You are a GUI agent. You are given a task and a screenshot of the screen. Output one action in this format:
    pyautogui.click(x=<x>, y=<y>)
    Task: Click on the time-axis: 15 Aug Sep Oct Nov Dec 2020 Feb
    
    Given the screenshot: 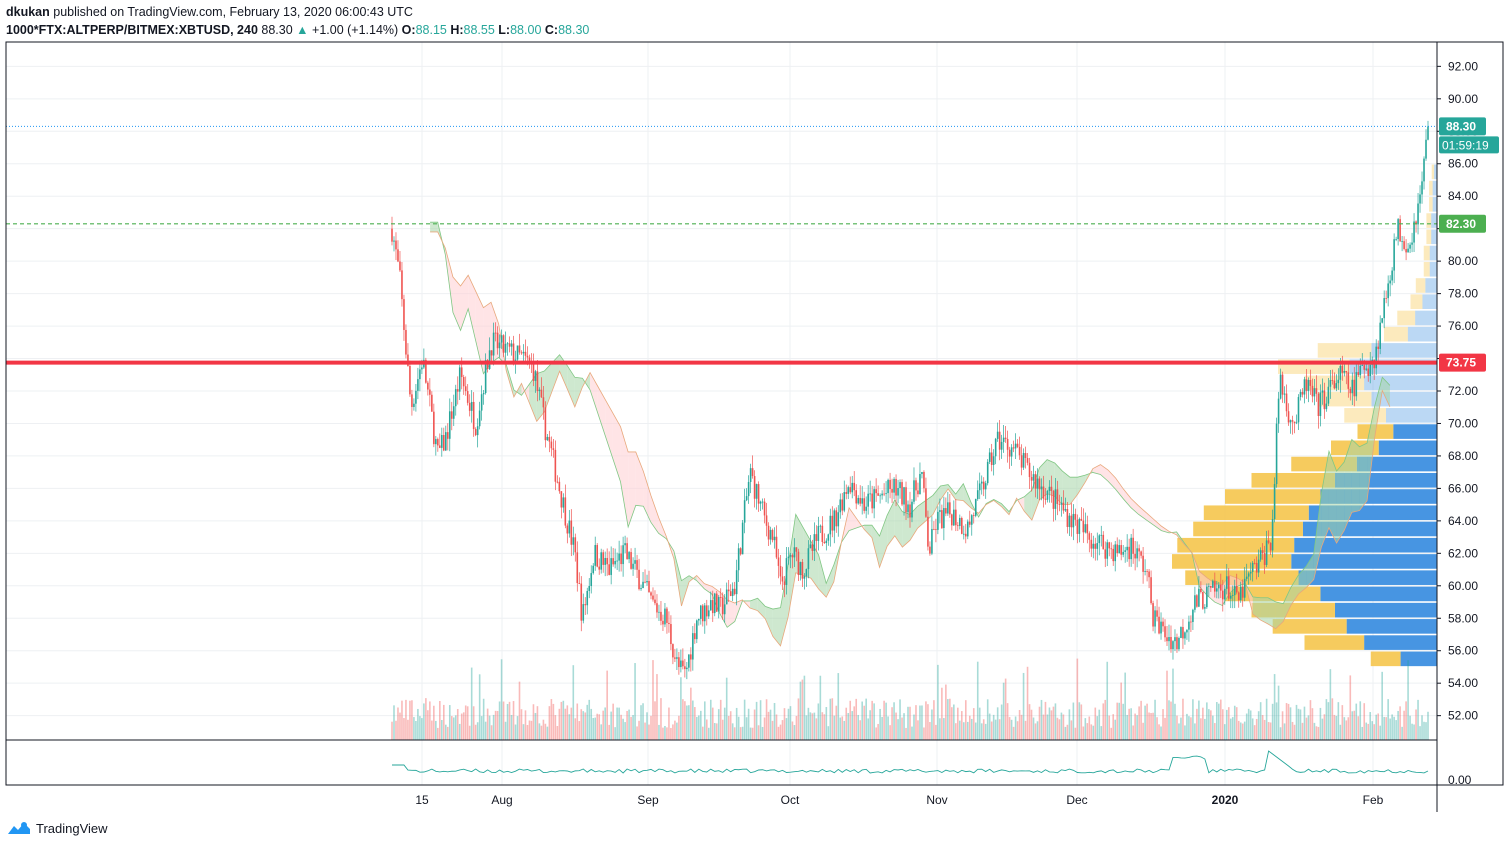 What is the action you would take?
    pyautogui.click(x=899, y=800)
    